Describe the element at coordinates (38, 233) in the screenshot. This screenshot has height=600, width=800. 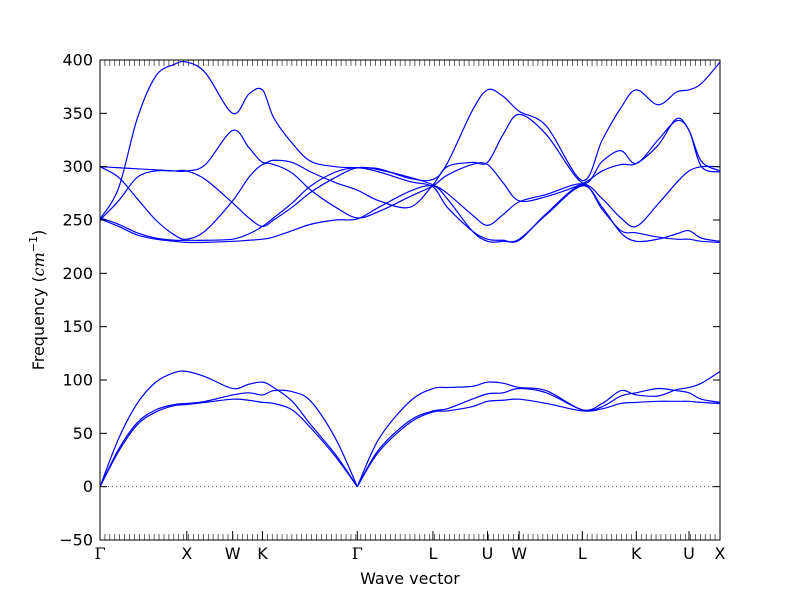
I see `y-axis-label-close: )` at that location.